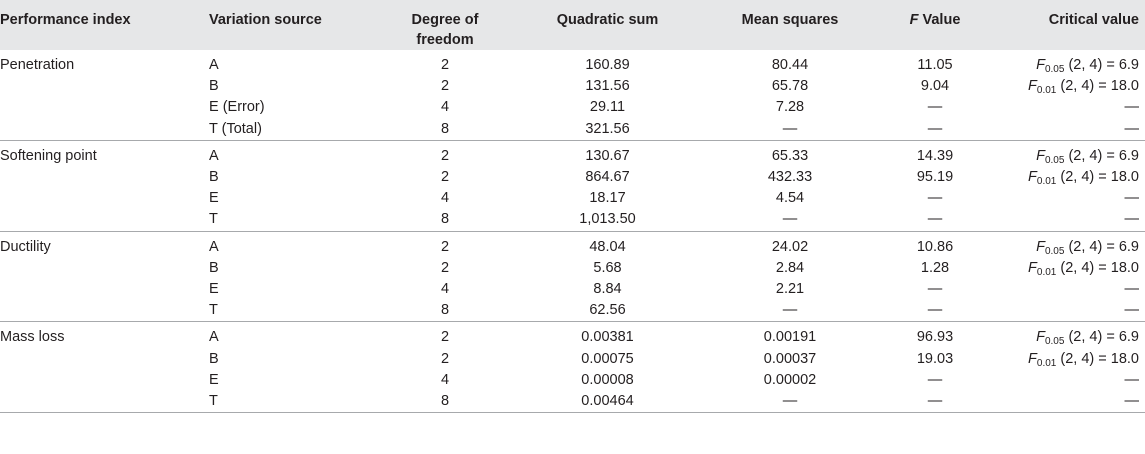  Describe the element at coordinates (790, 107) in the screenshot. I see `mean-squares-cell: 7.28` at that location.